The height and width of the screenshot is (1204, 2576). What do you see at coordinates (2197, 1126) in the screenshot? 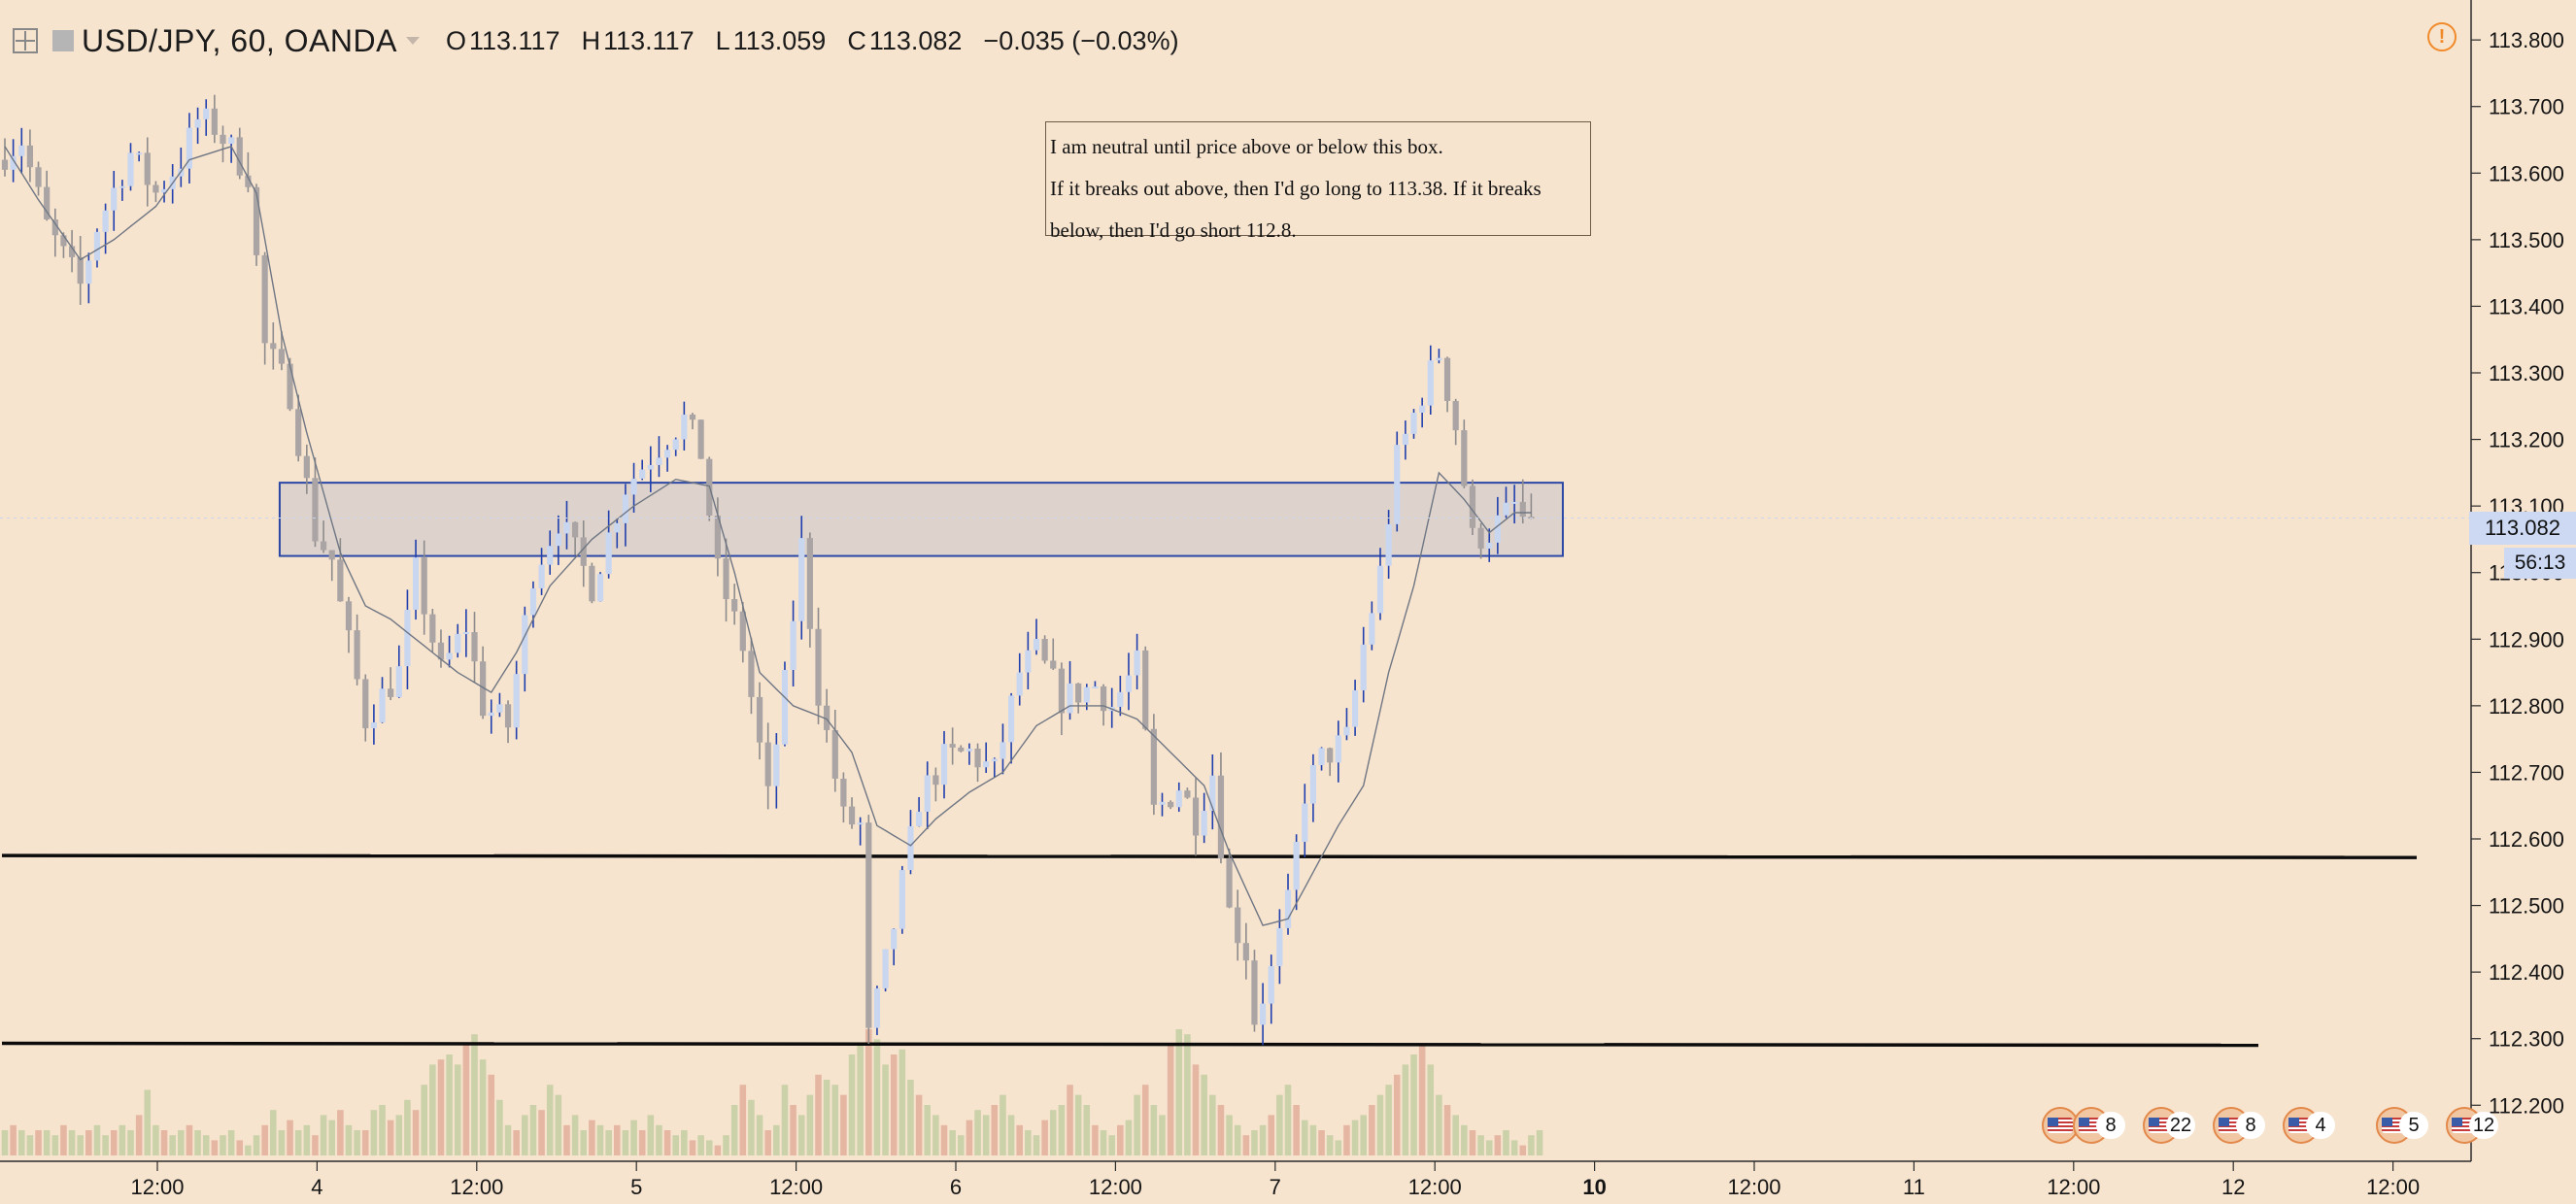
I see `event-group: 8 22 8 4` at bounding box center [2197, 1126].